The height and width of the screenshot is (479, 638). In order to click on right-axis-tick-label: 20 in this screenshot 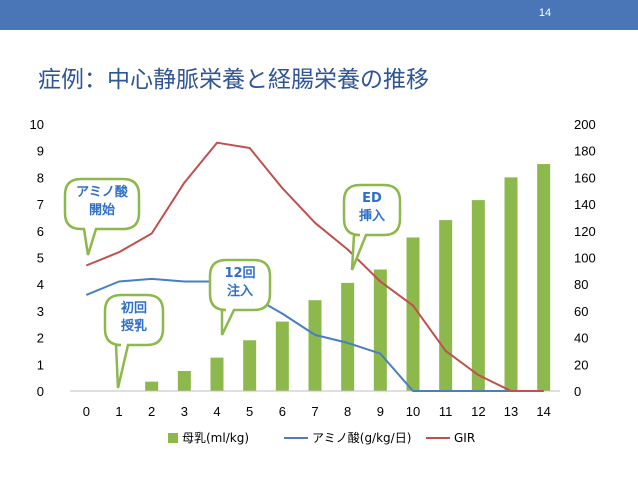, I will do `click(581, 364)`.